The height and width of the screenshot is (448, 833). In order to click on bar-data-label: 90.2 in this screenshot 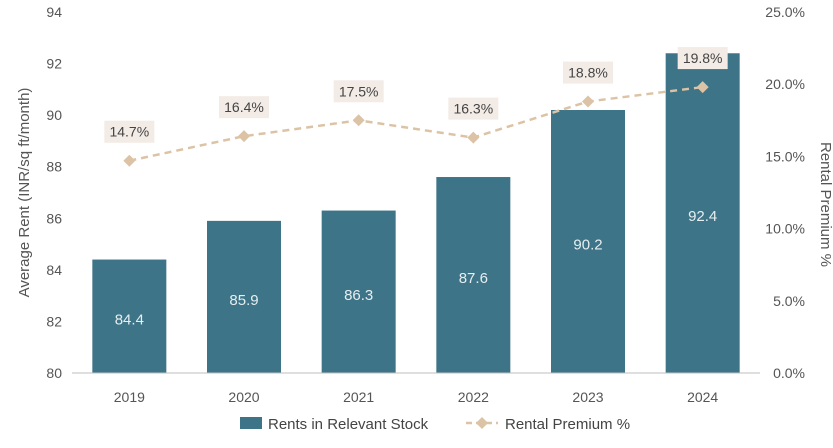, I will do `click(587, 244)`.